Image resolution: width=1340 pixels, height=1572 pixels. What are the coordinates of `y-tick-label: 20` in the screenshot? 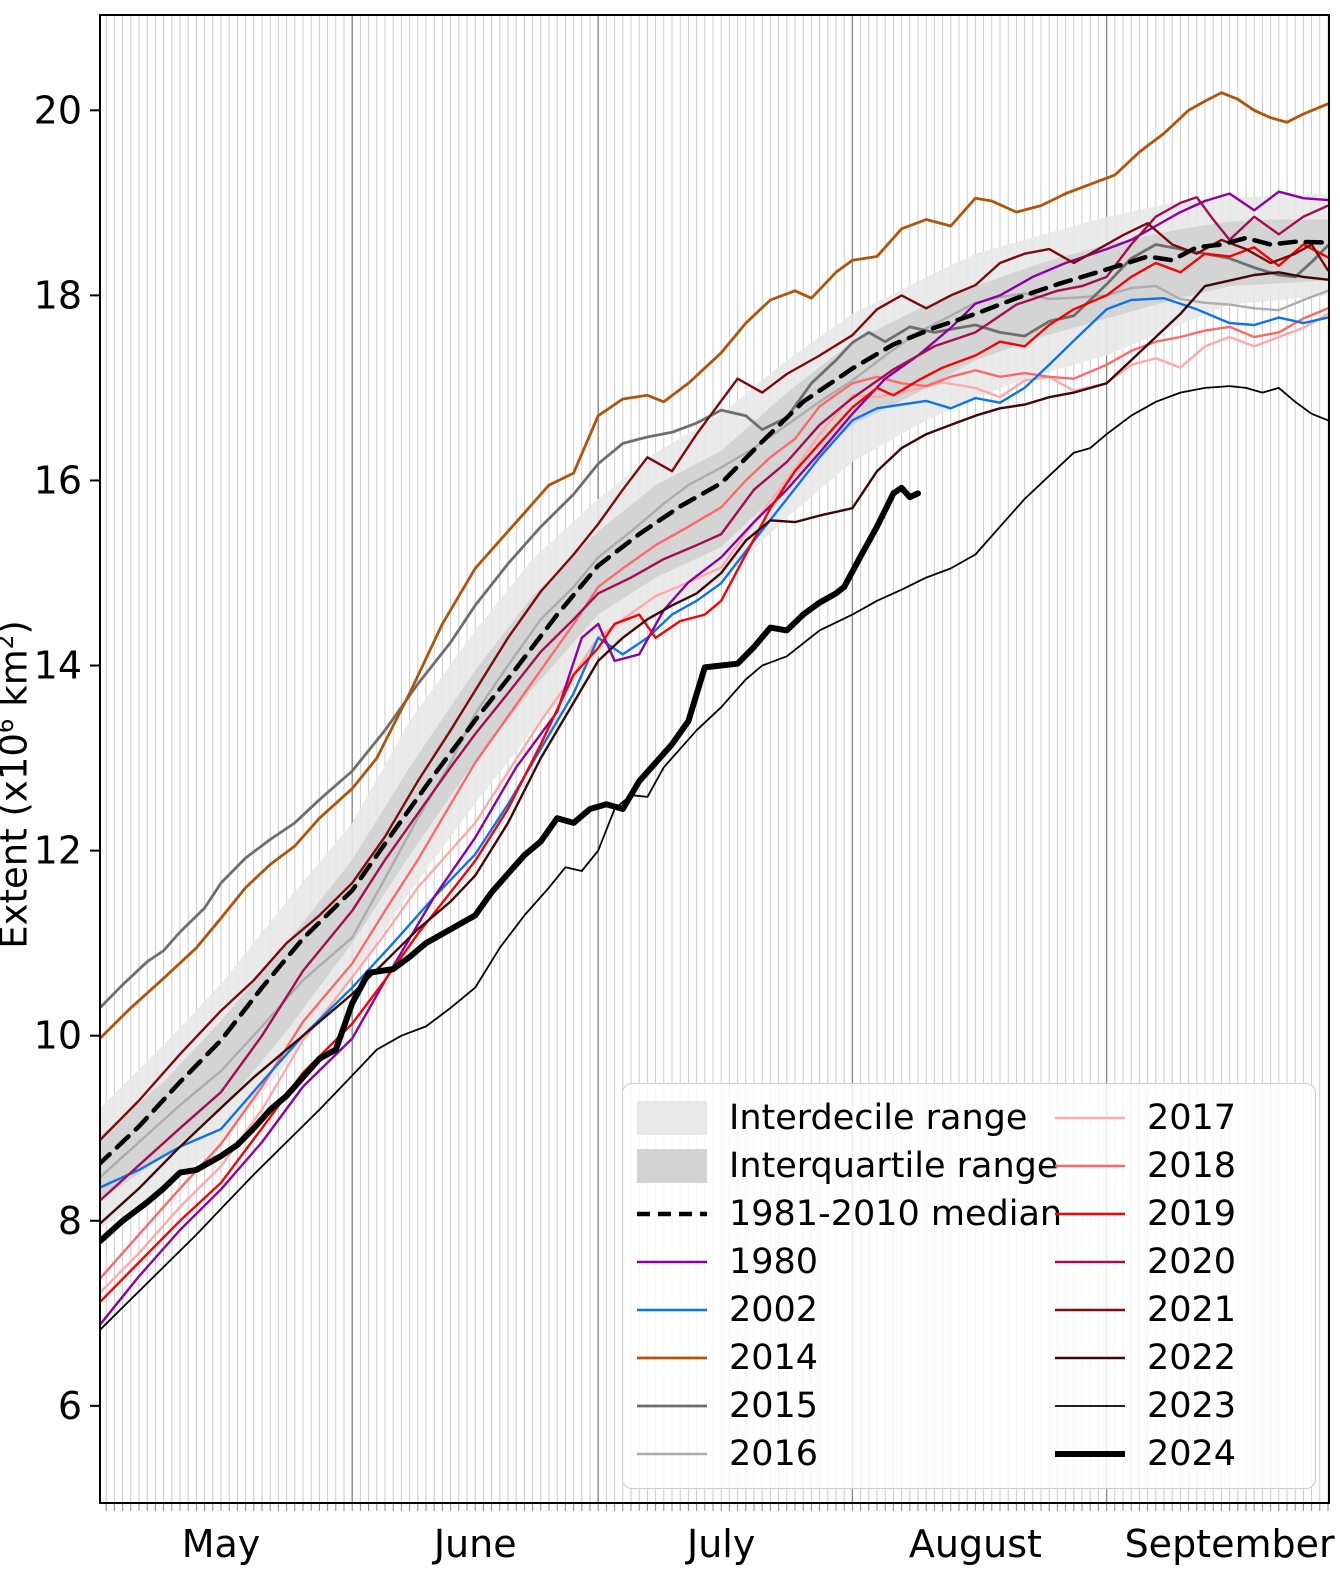 It's located at (58, 110).